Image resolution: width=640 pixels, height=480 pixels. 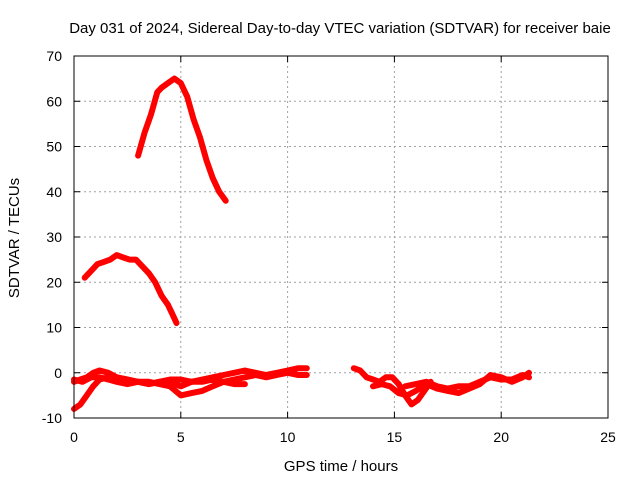 What do you see at coordinates (54, 147) in the screenshot?
I see `y-tick-label: 50` at bounding box center [54, 147].